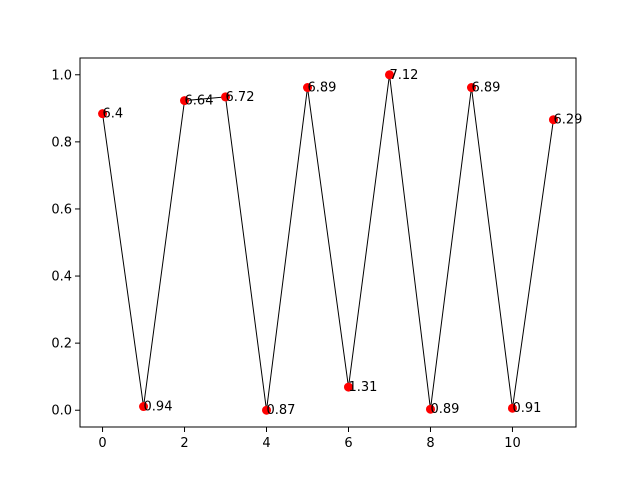 Image resolution: width=640 pixels, height=480 pixels. I want to click on data-label: 6.64, so click(199, 101).